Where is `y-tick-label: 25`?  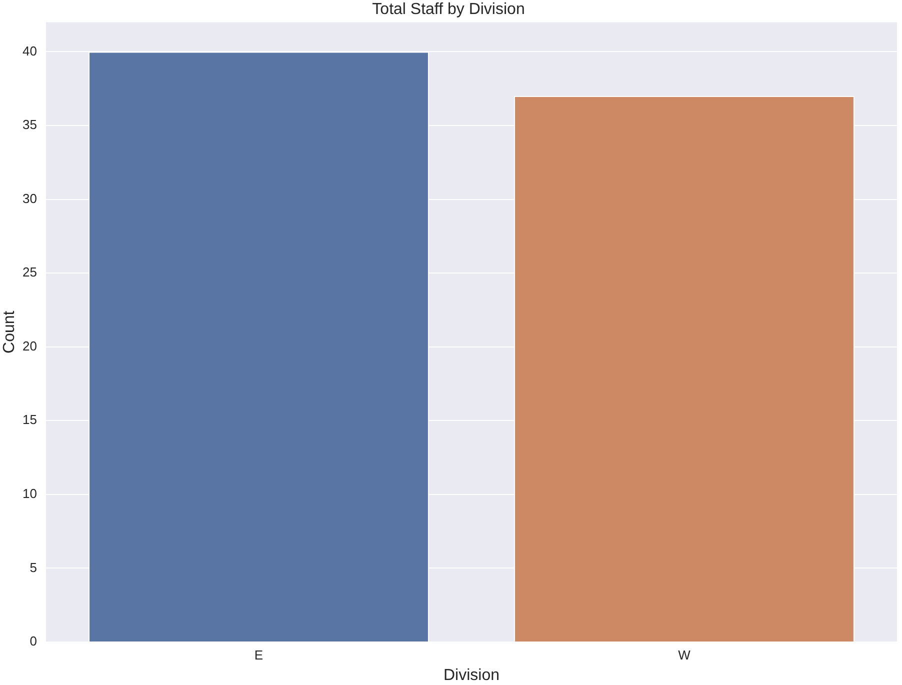 y-tick-label: 25 is located at coordinates (29, 272).